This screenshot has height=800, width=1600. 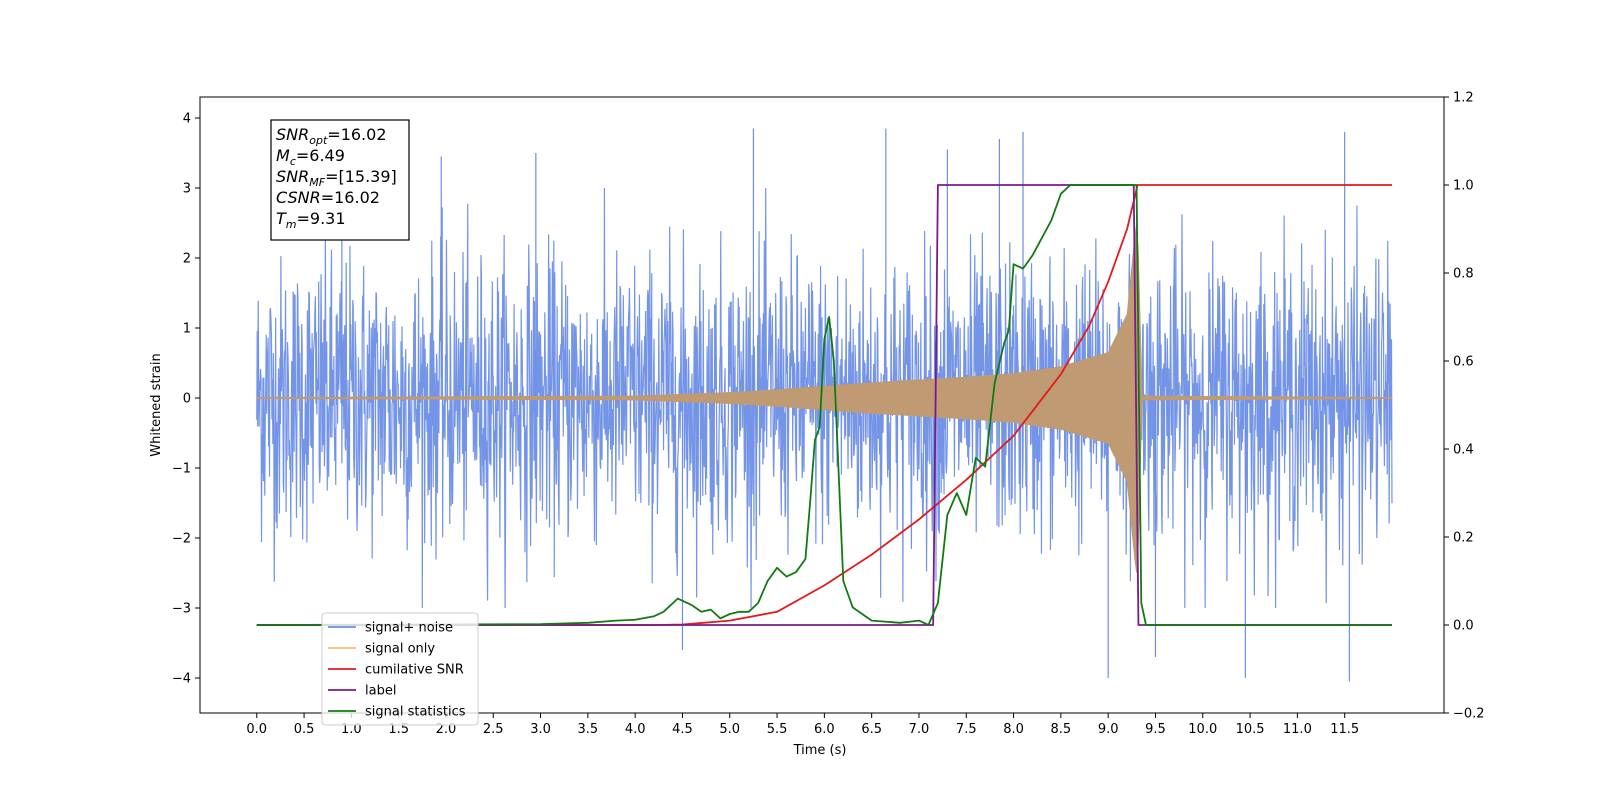 I want to click on x-tick-label: 5.5, so click(x=777, y=729).